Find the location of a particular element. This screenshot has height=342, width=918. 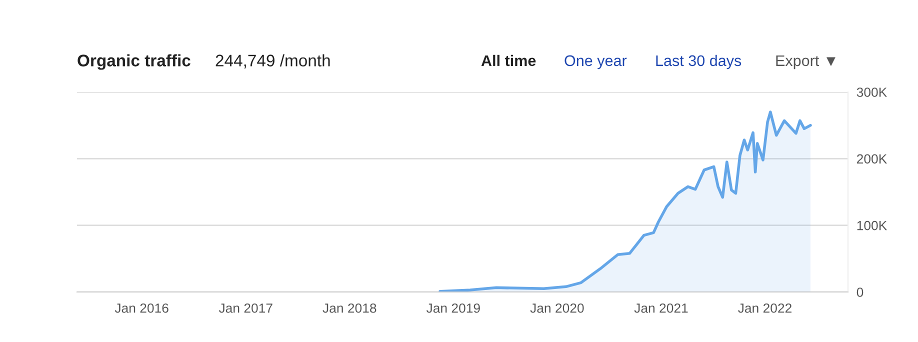

x-tick-label: Jan 2016 is located at coordinates (141, 308).